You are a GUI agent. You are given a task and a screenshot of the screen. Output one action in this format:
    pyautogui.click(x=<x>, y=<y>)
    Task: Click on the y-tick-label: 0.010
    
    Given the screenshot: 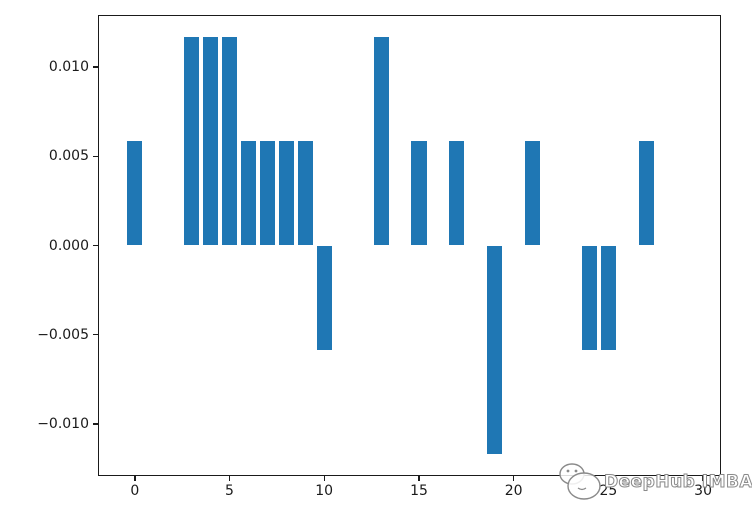 What is the action you would take?
    pyautogui.click(x=68, y=67)
    